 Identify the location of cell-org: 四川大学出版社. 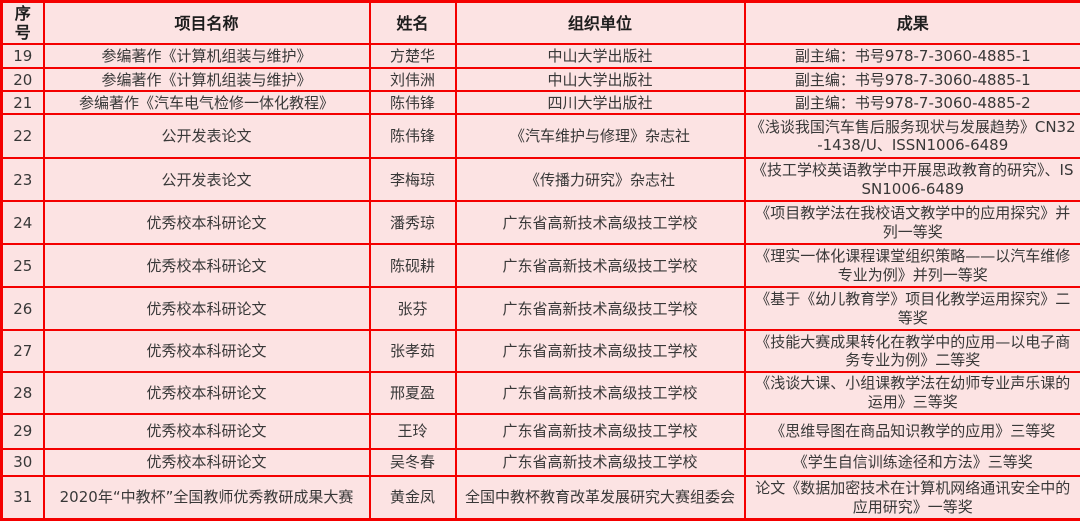
(600, 102).